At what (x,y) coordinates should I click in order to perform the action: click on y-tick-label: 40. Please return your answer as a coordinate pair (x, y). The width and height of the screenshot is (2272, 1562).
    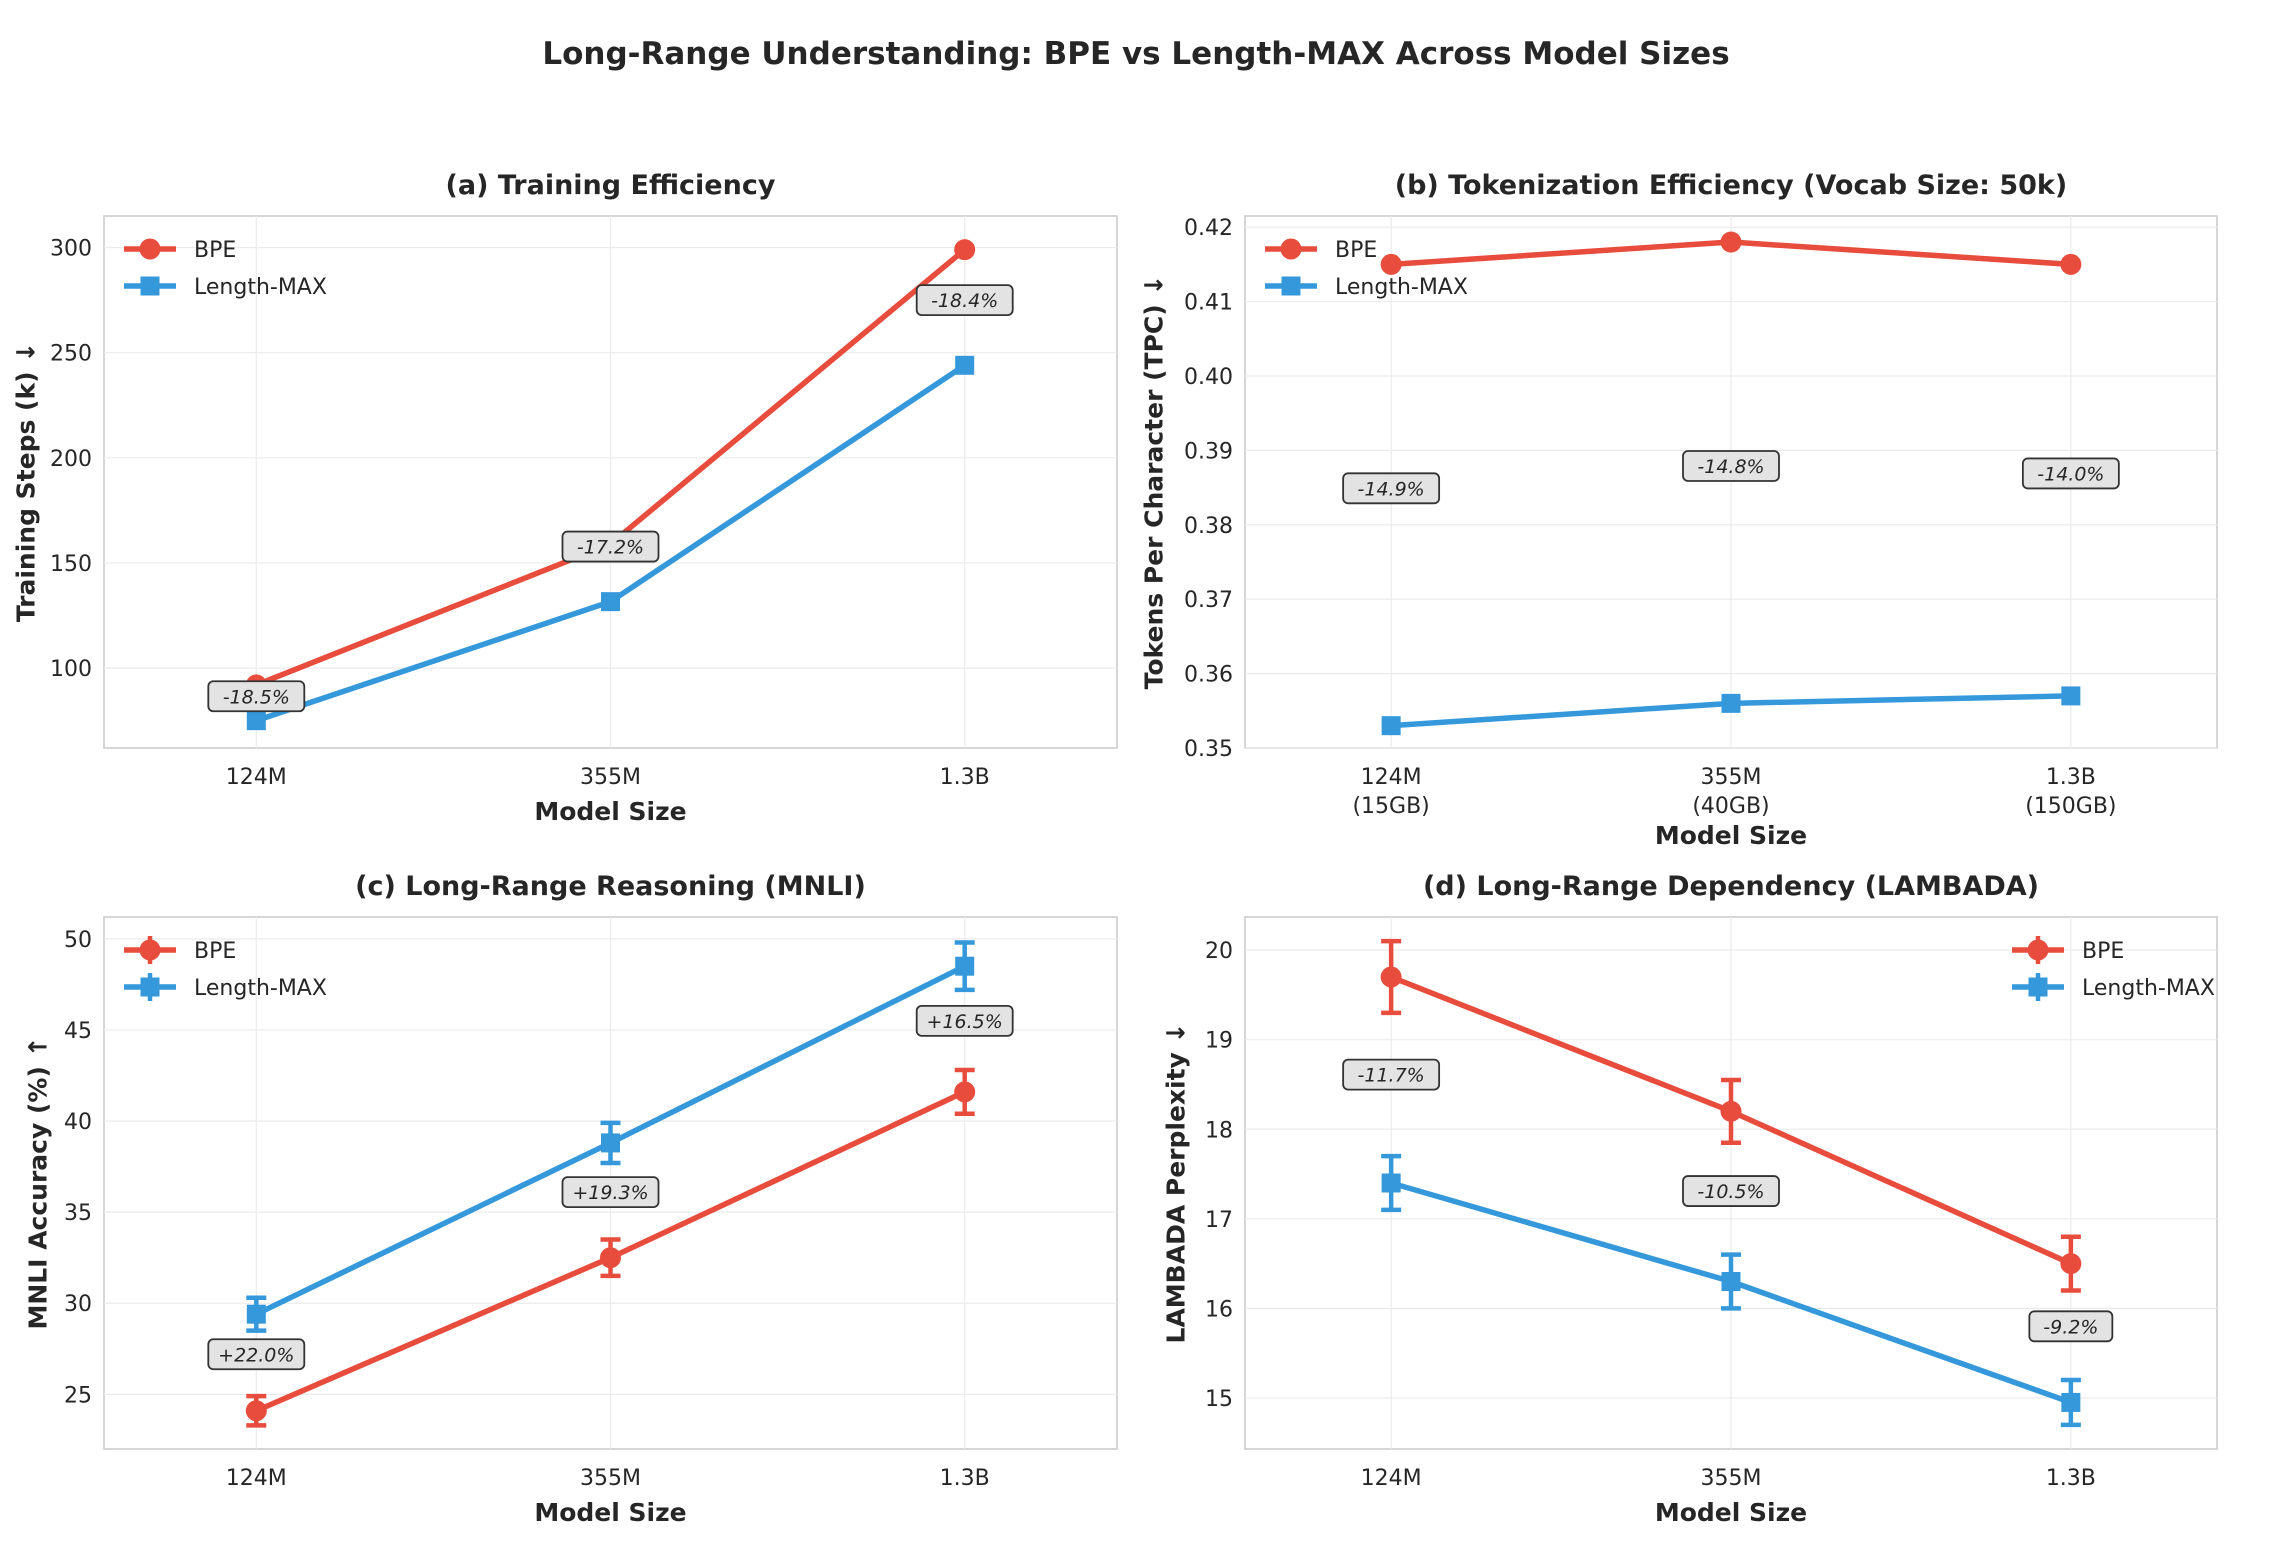
    Looking at the image, I should click on (78, 1122).